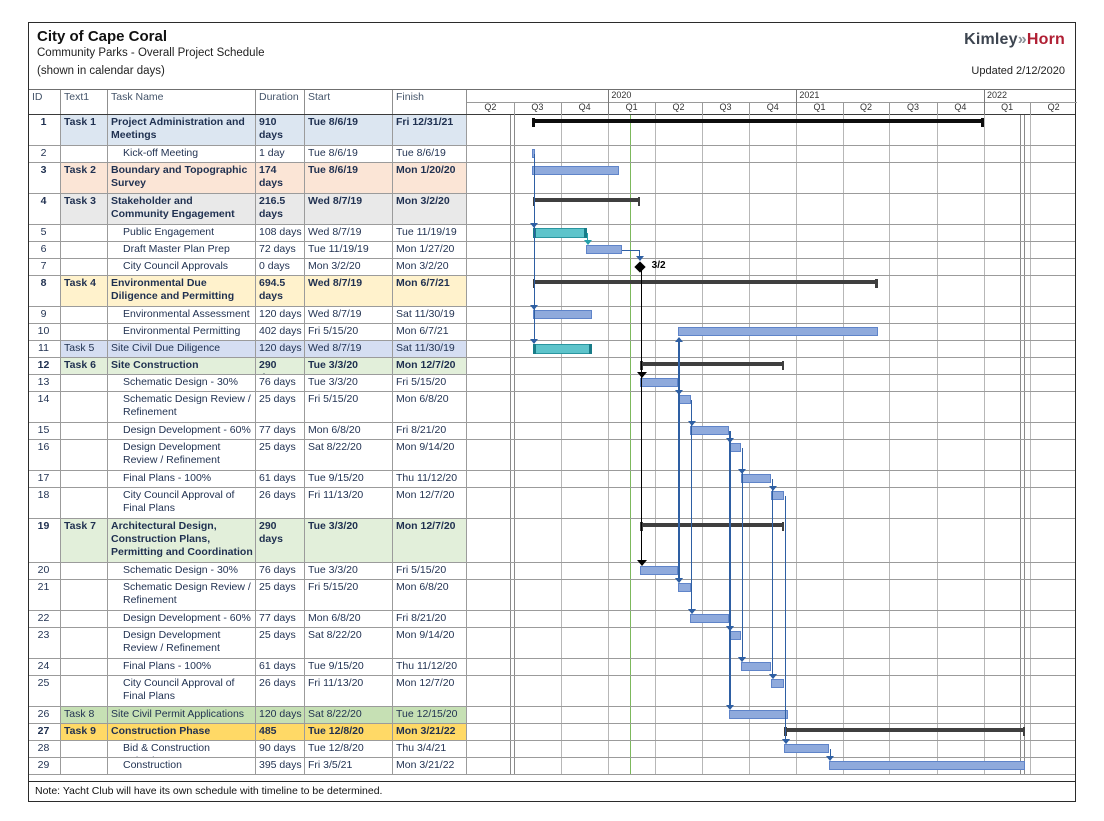  What do you see at coordinates (280, 715) in the screenshot?
I see `cell-duration: 120 days` at bounding box center [280, 715].